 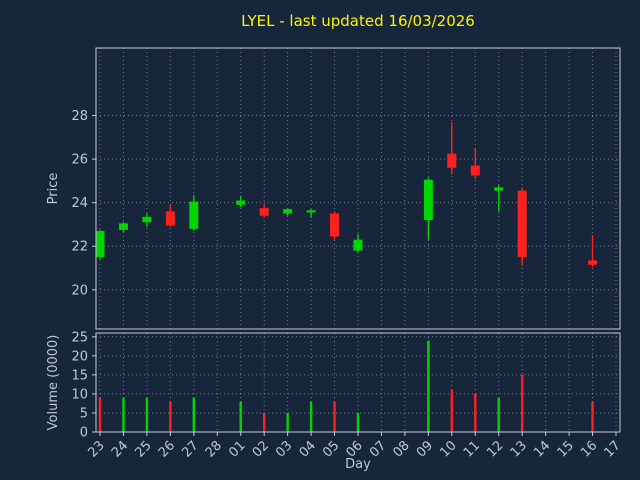 I want to click on svg-text: 02, so click(x=261, y=449).